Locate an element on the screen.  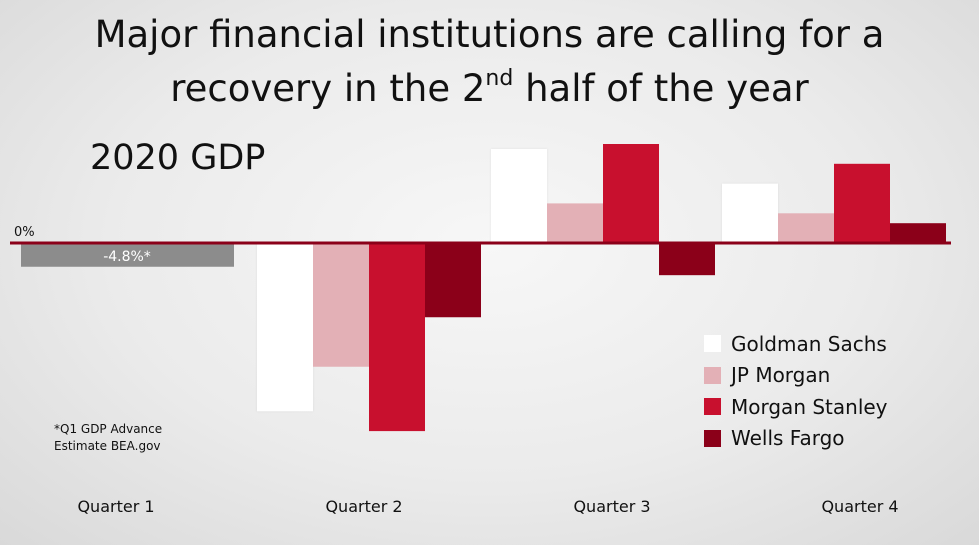
bar-goldman-sachs-q3 is located at coordinates (519, 195).